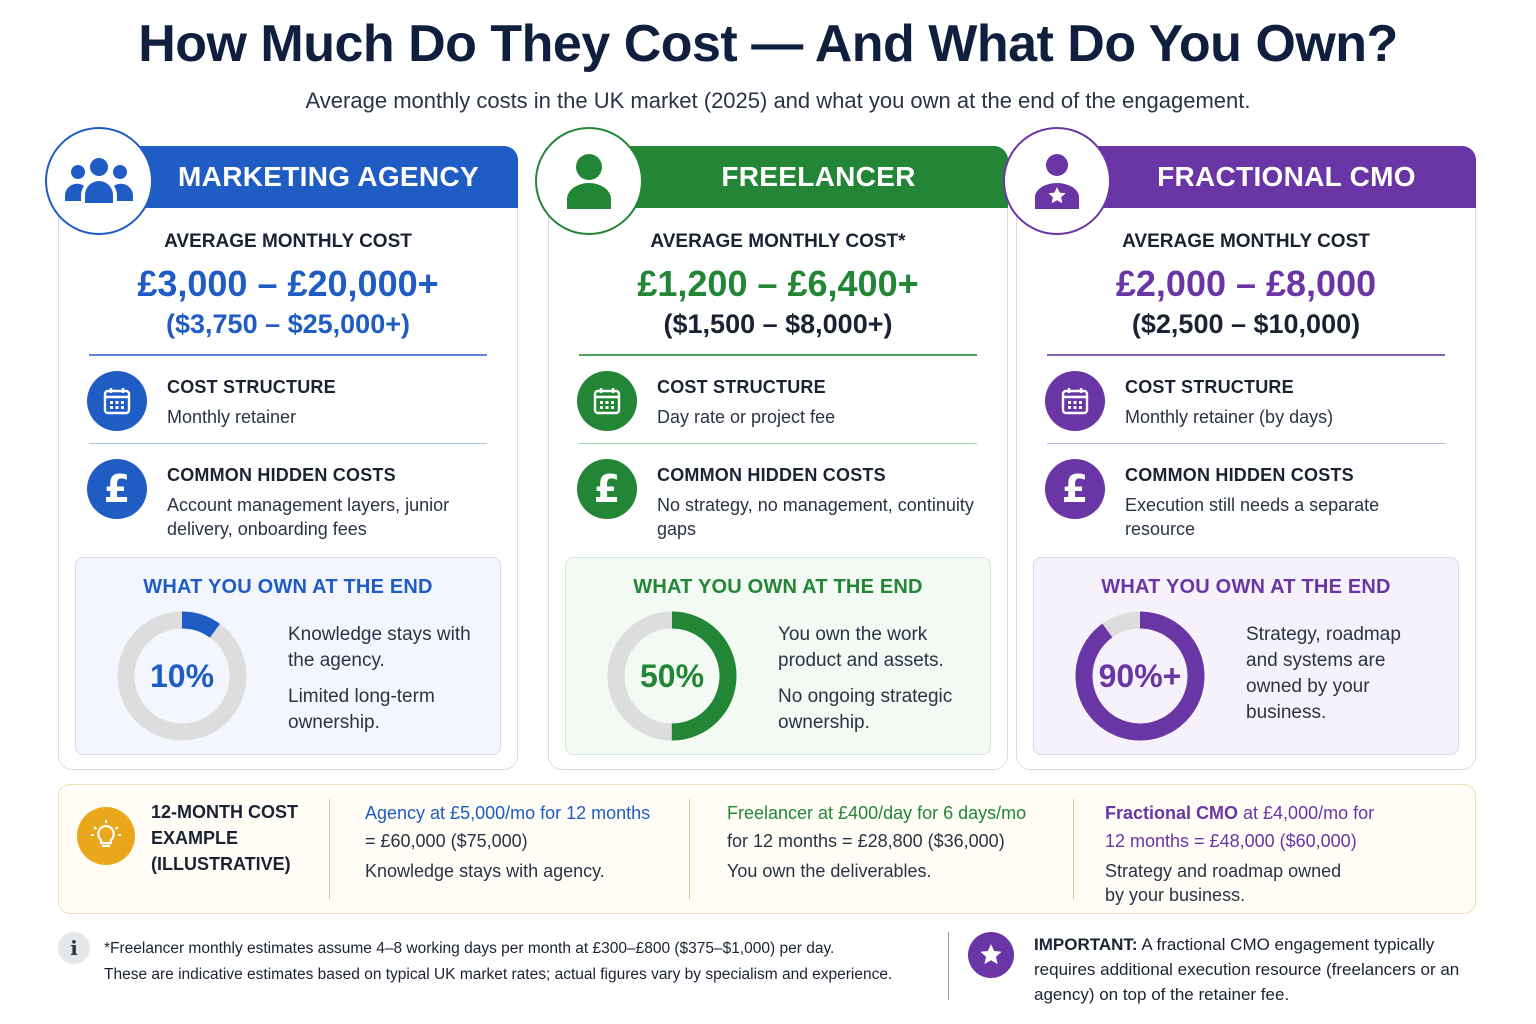 The height and width of the screenshot is (1024, 1536). Describe the element at coordinates (225, 838) in the screenshot. I see `example-label: 12-MONTH COST EXAMPLE (ILLUSTRATIVE)` at that location.